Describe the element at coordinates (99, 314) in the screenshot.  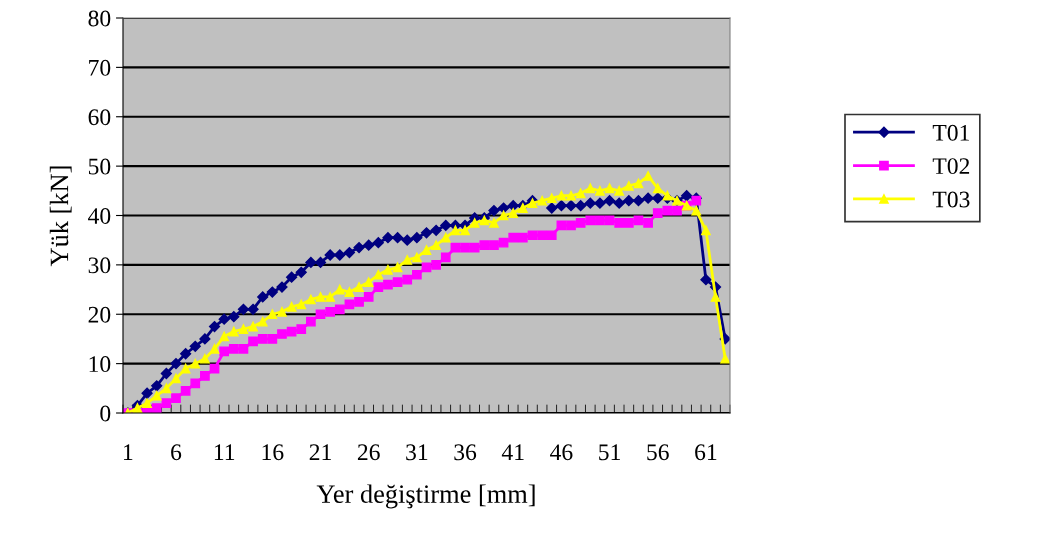
I see `y-tick-label: 20` at that location.